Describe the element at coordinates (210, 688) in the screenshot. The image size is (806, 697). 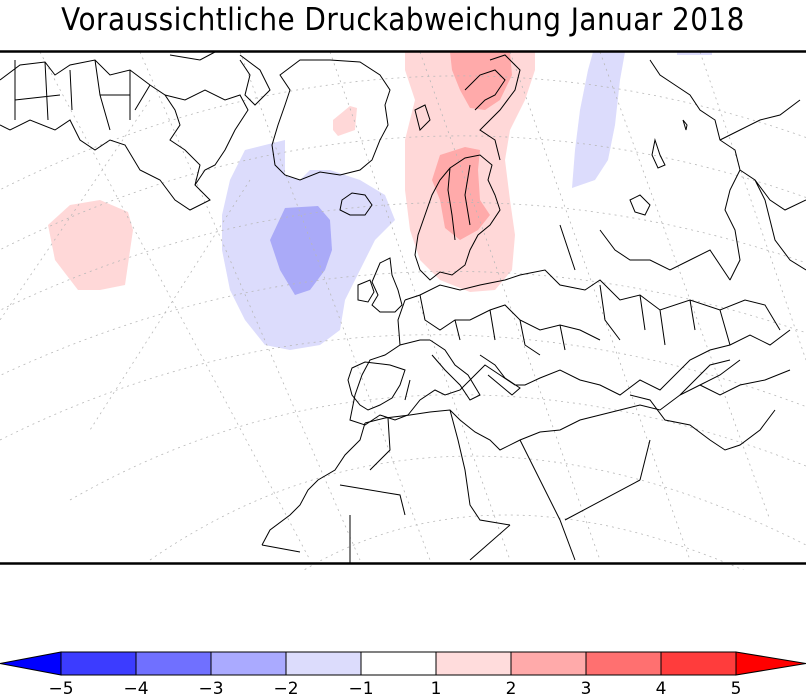
I see `colorbar-tick-label: −3` at that location.